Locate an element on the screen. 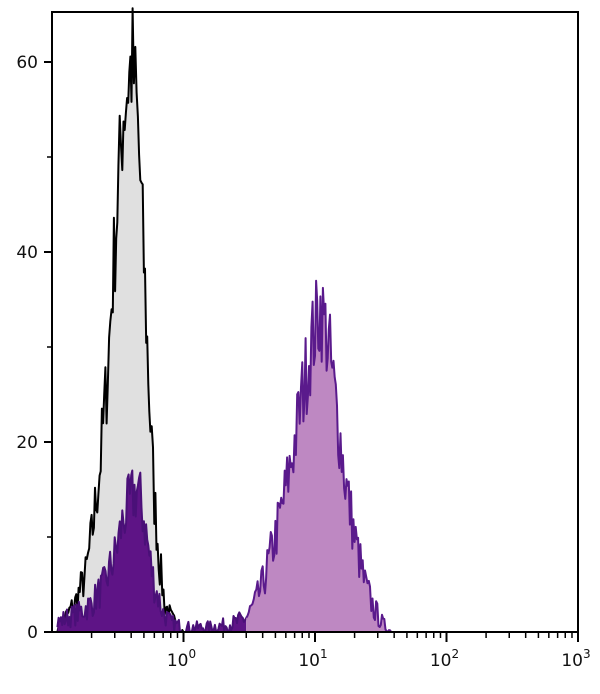 The height and width of the screenshot is (694, 600). series-1-fill is located at coordinates (152, 551).